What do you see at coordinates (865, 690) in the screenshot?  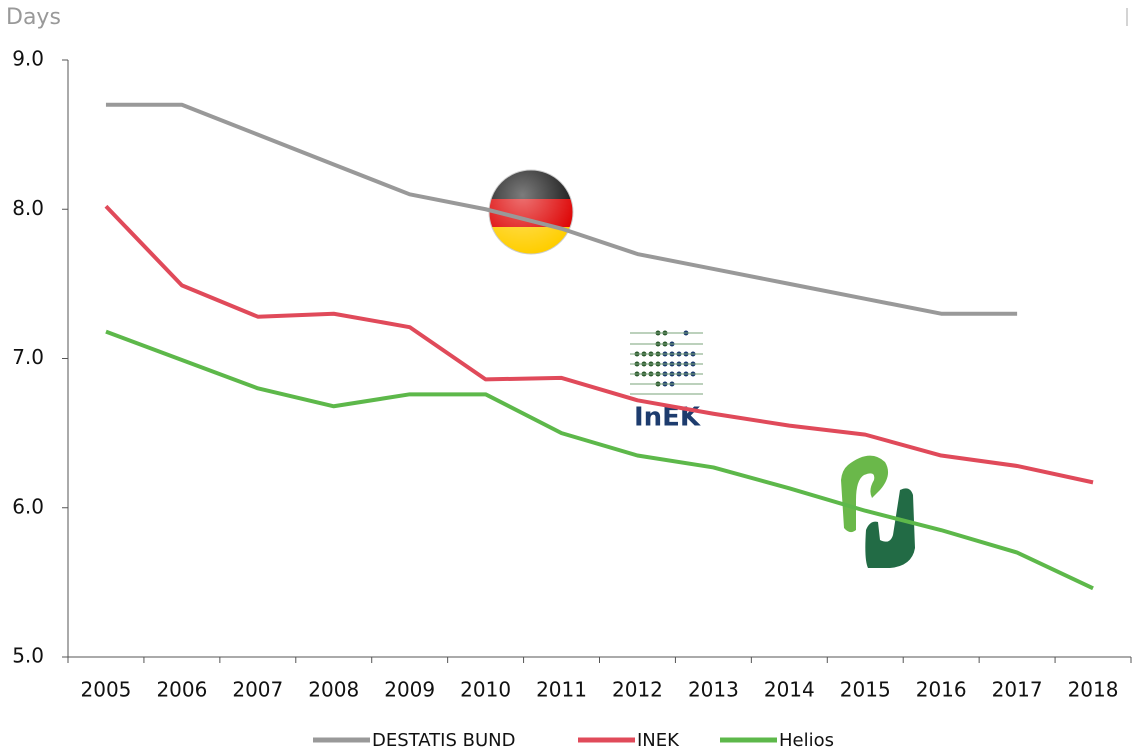 I see `x-tick-label: 2015` at bounding box center [865, 690].